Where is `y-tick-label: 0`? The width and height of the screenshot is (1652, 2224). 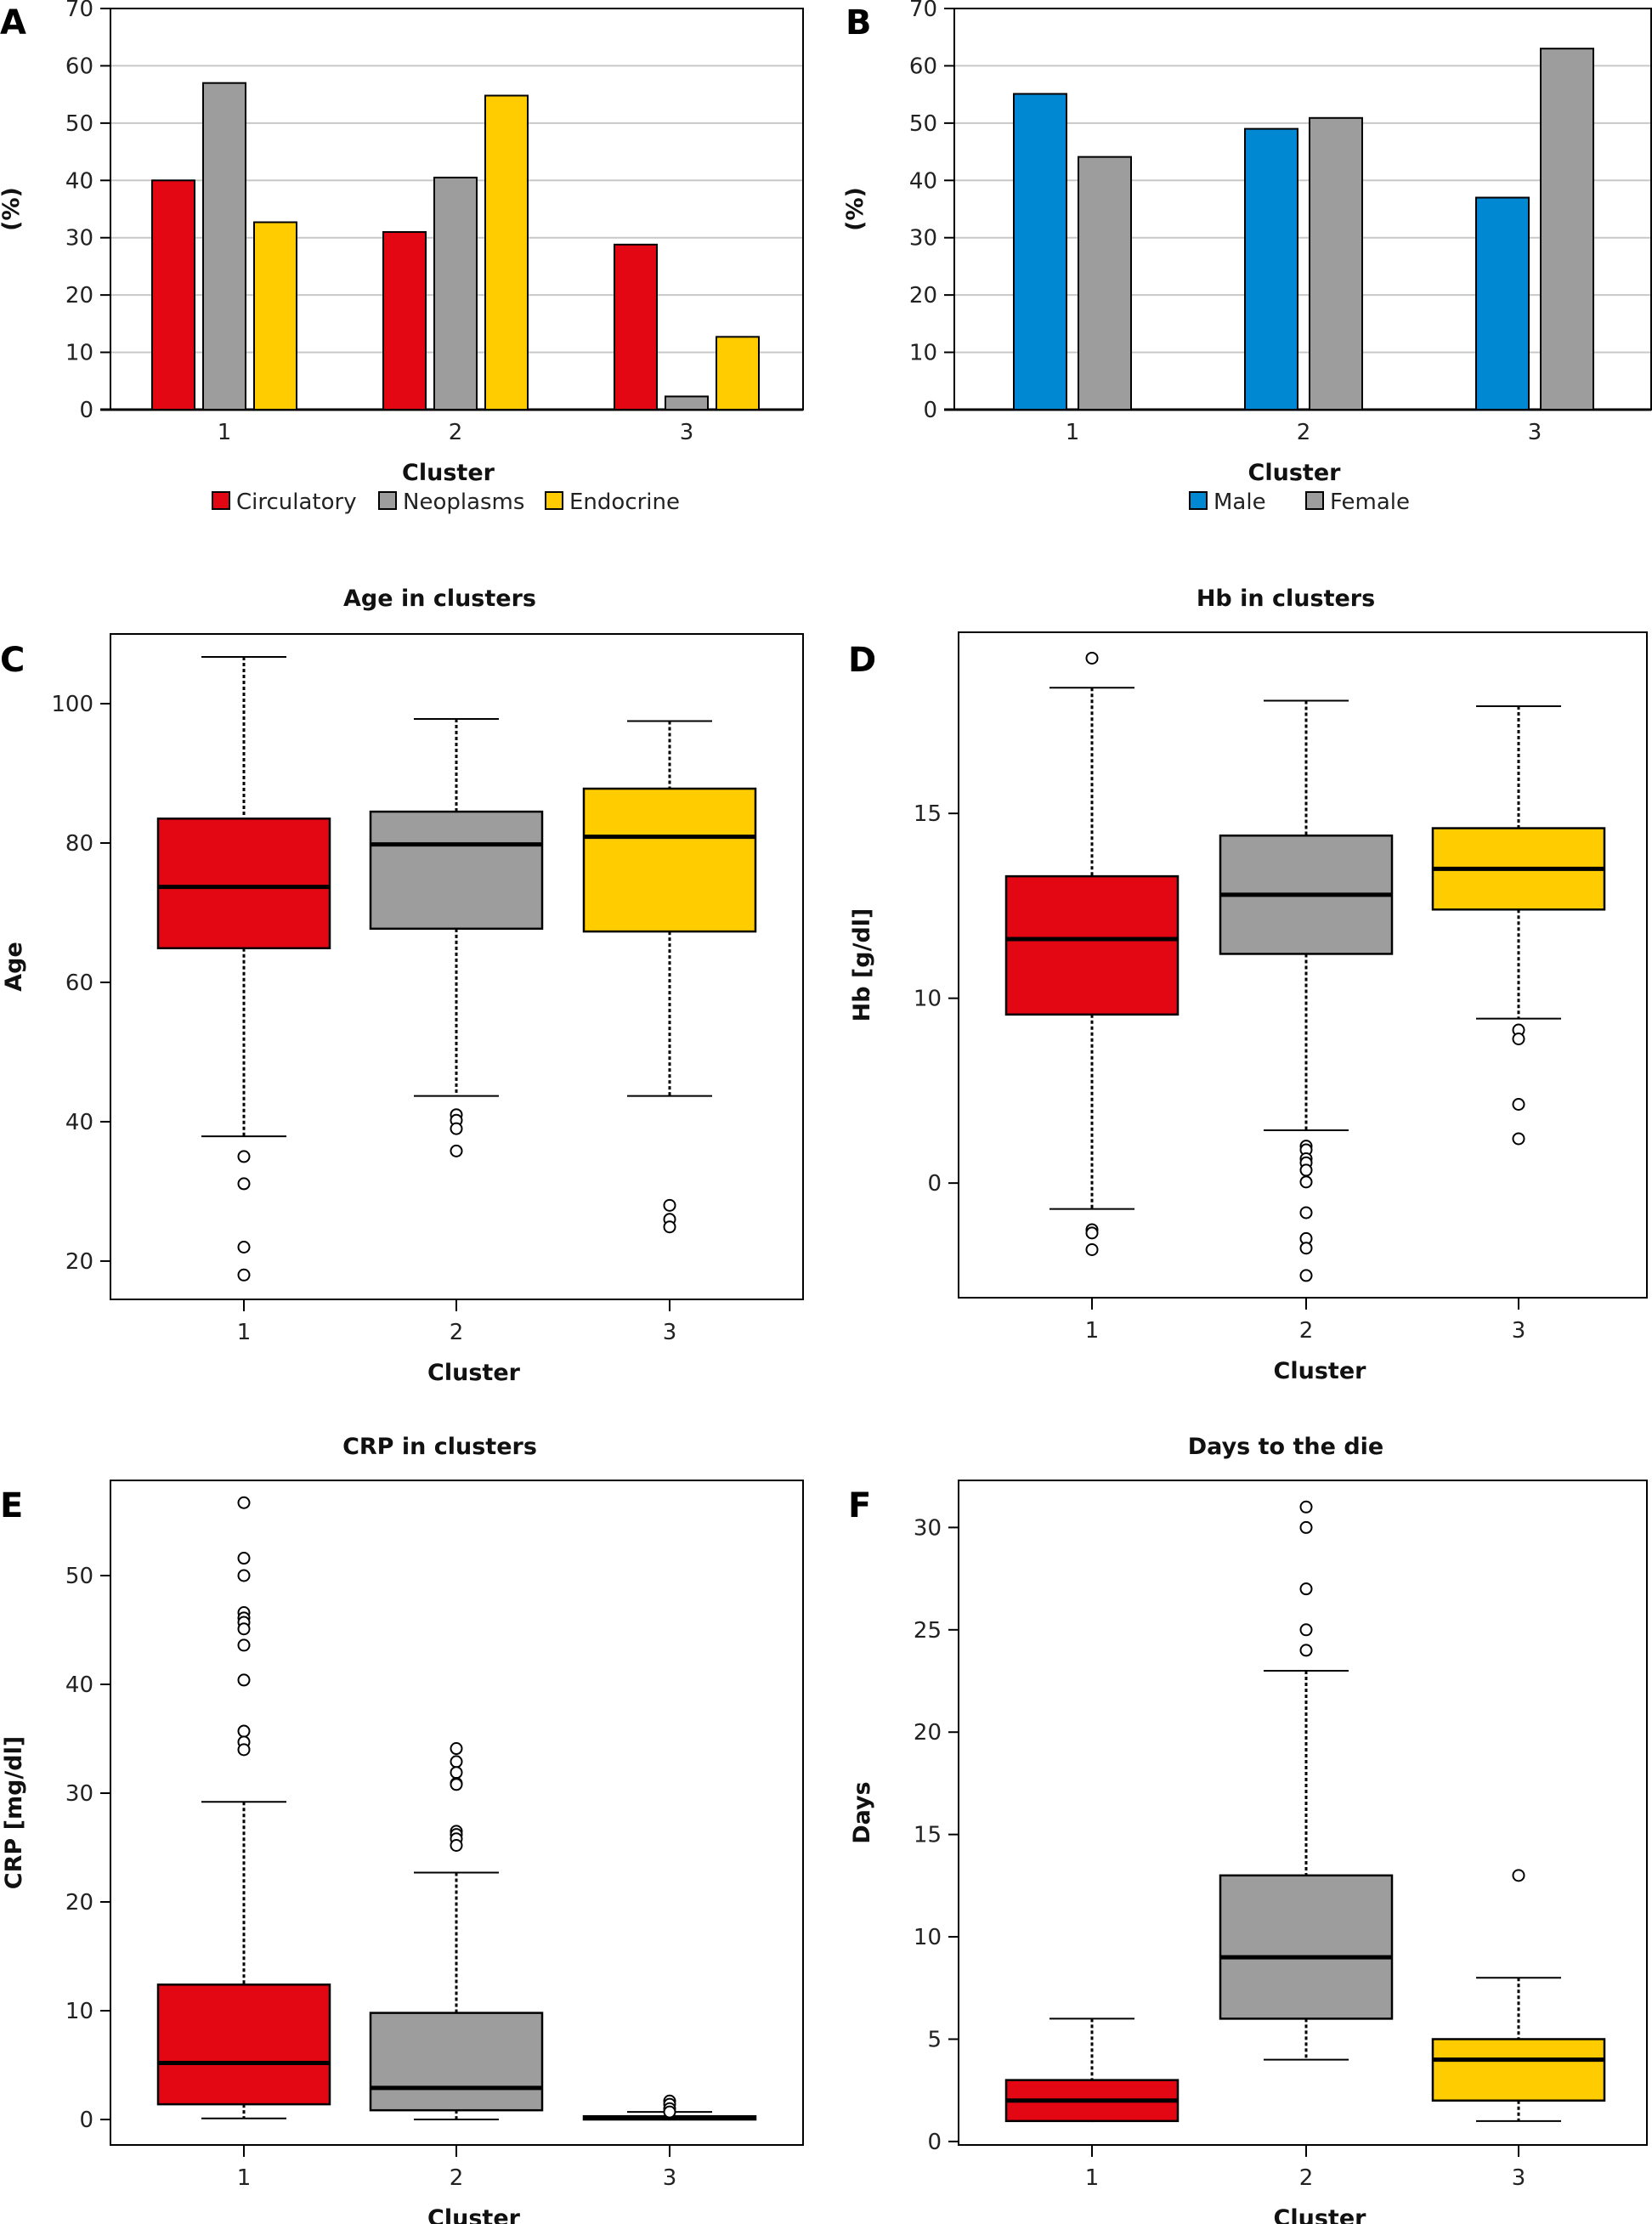 y-tick-label: 0 is located at coordinates (930, 410).